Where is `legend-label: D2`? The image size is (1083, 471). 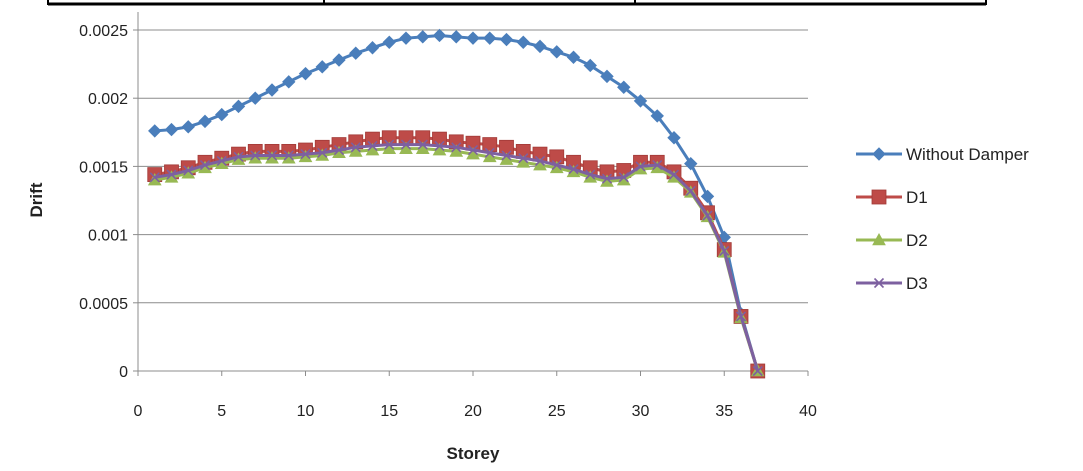 legend-label: D2 is located at coordinates (917, 240).